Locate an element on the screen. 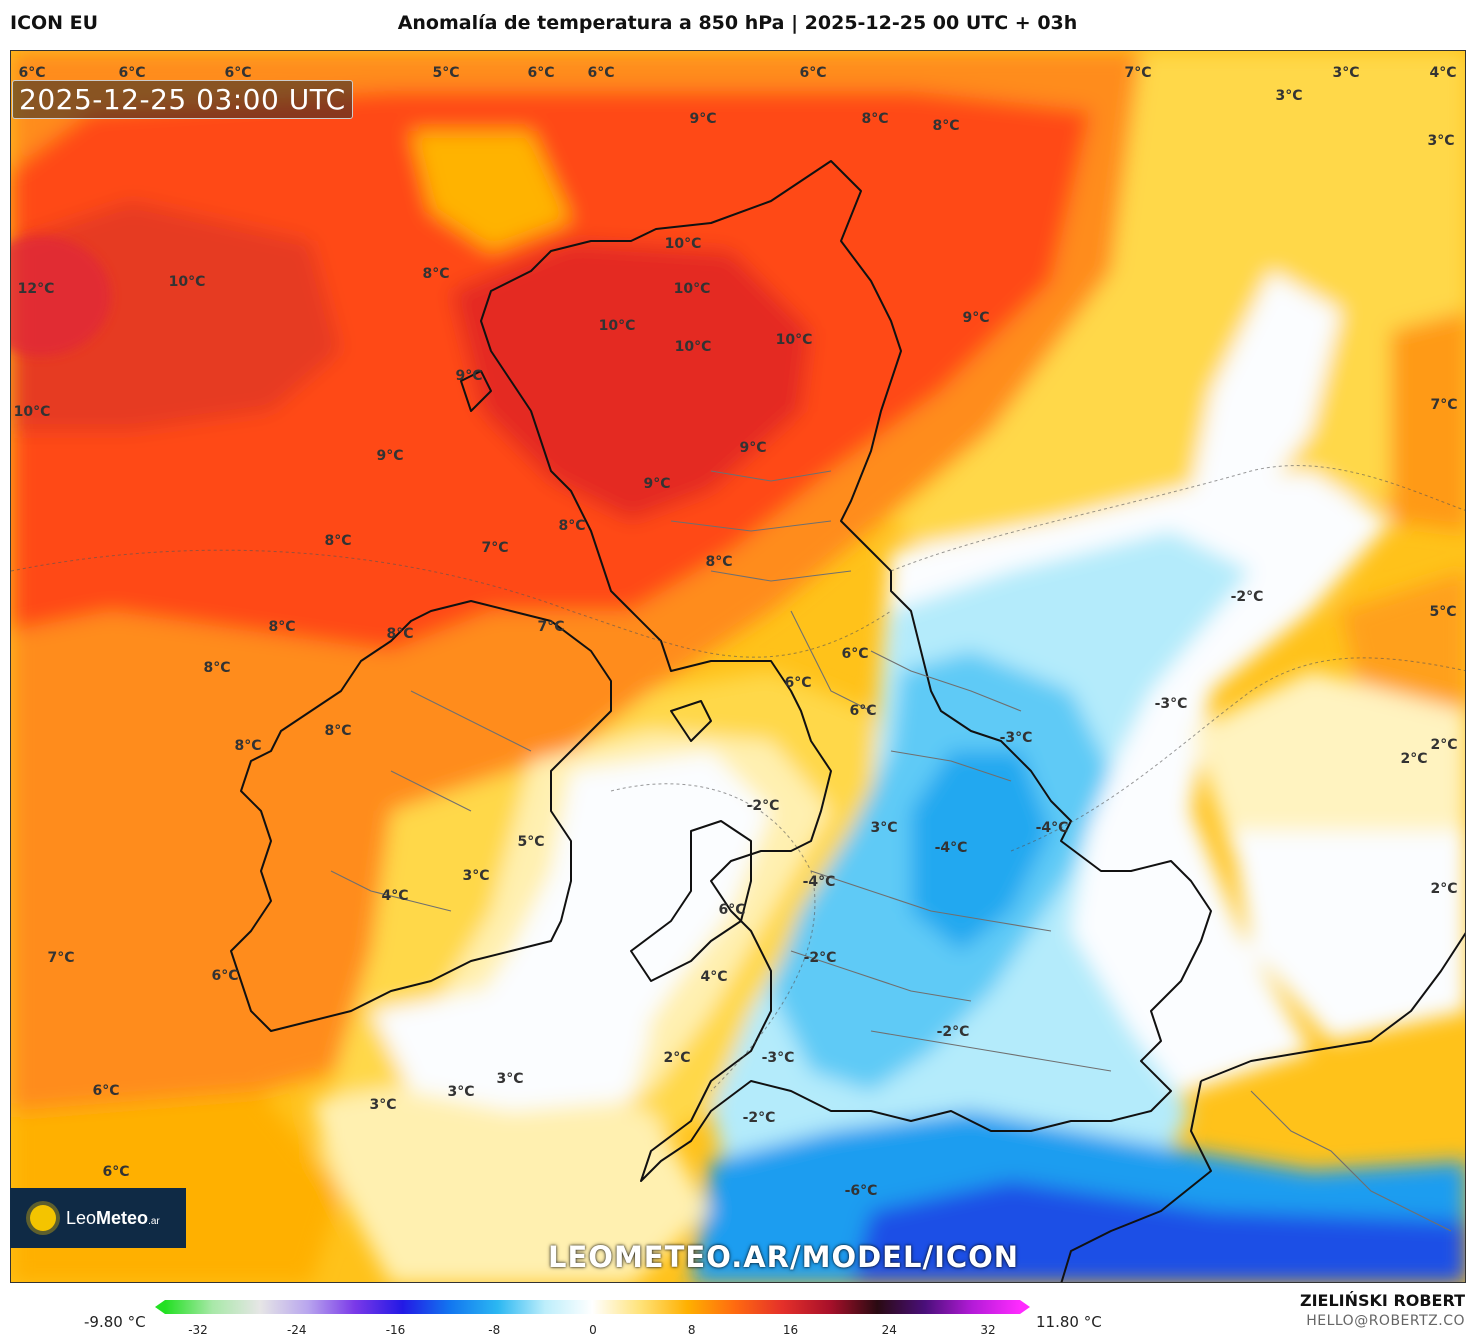 The width and height of the screenshot is (1475, 1339). colorbar-right-arrow is located at coordinates (1025, 1307).